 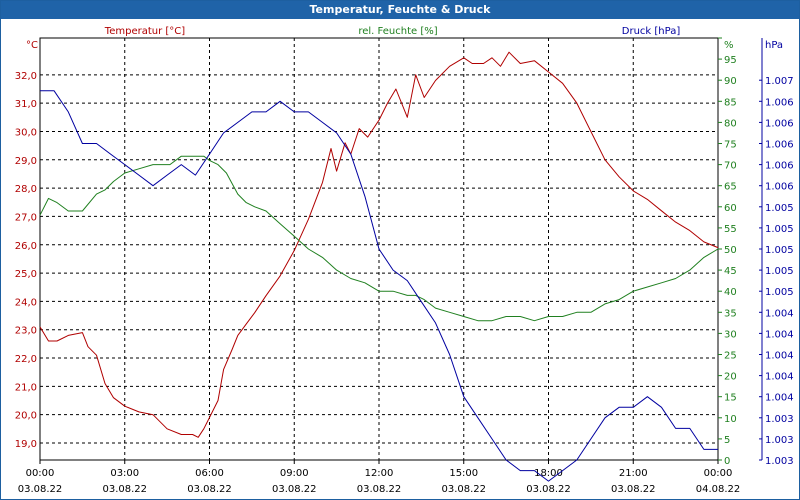 I want to click on humidity-tick-label: 10, so click(x=730, y=419).